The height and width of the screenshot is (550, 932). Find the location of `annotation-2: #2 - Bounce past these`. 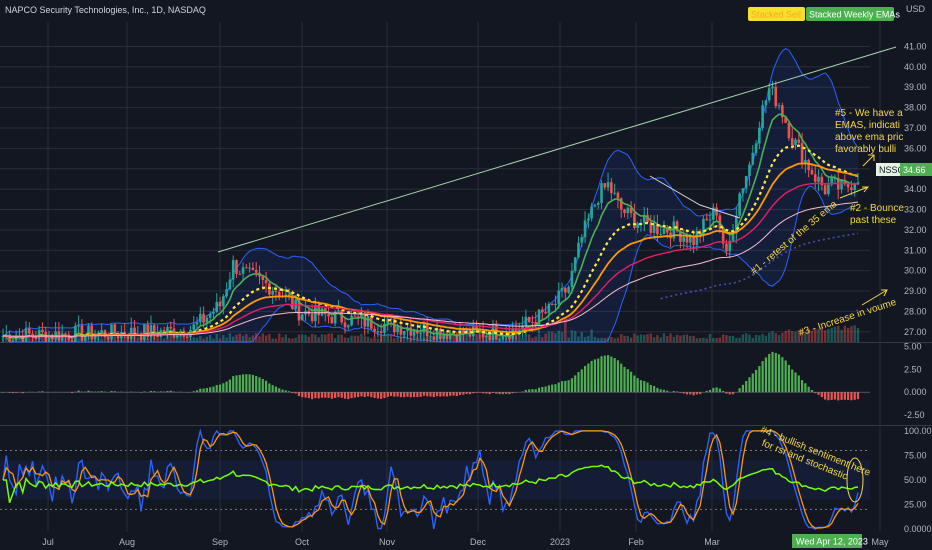

annotation-2: #2 - Bounce past these is located at coordinates (877, 214).